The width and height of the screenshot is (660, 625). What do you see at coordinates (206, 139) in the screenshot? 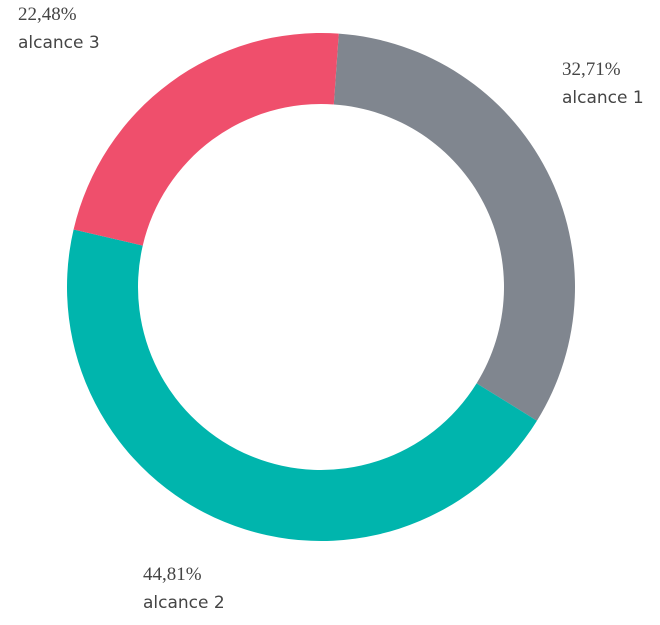
I see `donut-slice` at bounding box center [206, 139].